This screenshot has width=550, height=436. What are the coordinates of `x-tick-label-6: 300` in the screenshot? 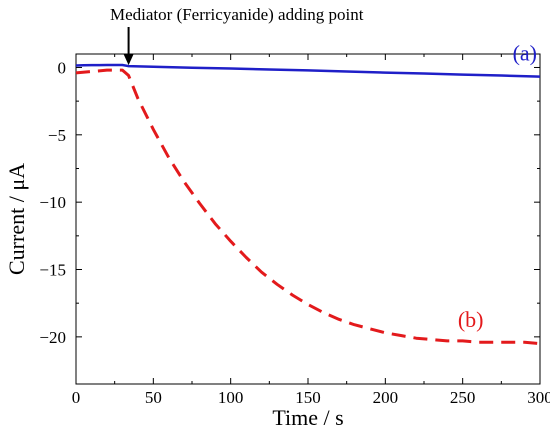 It's located at (538, 397).